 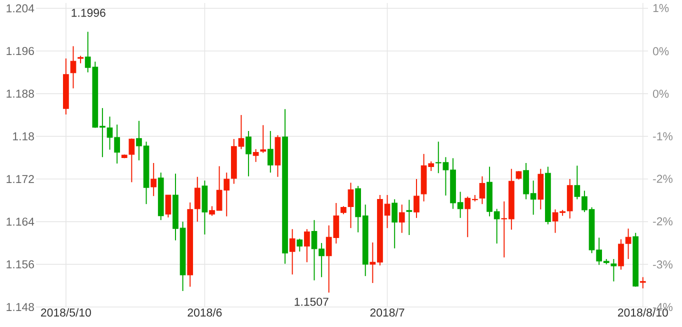 I want to click on x-tick-label: 2018/5/10, so click(x=66, y=312).